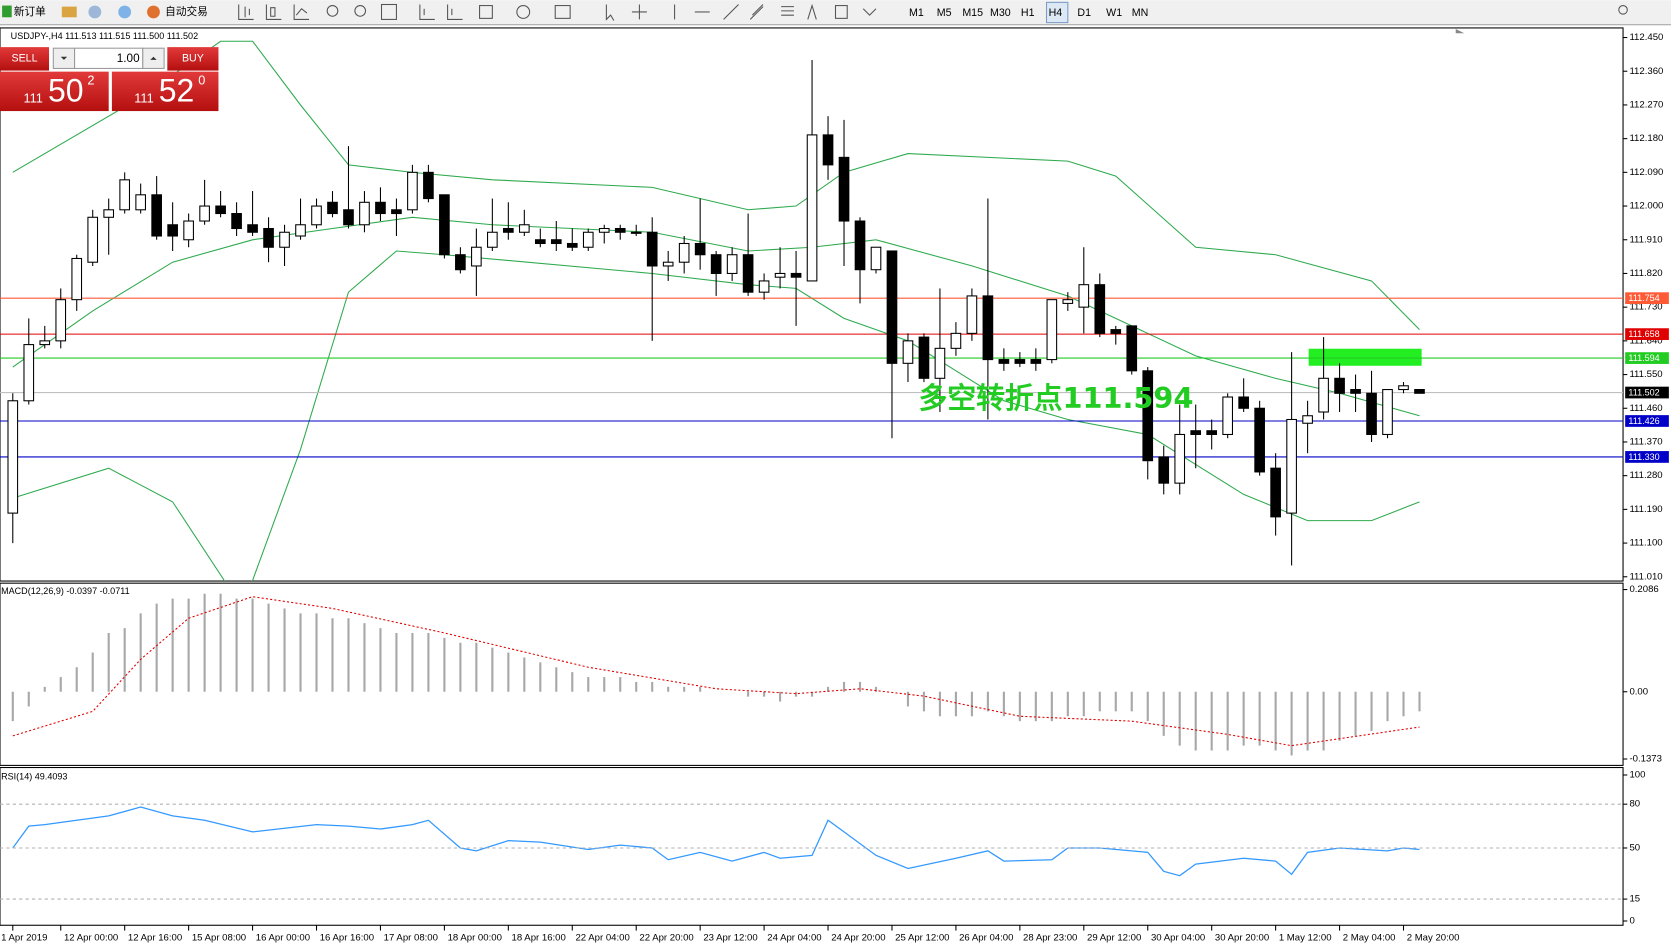 This screenshot has width=1671, height=950. What do you see at coordinates (1643, 358) in the screenshot?
I see `price-level-label: 111.594` at bounding box center [1643, 358].